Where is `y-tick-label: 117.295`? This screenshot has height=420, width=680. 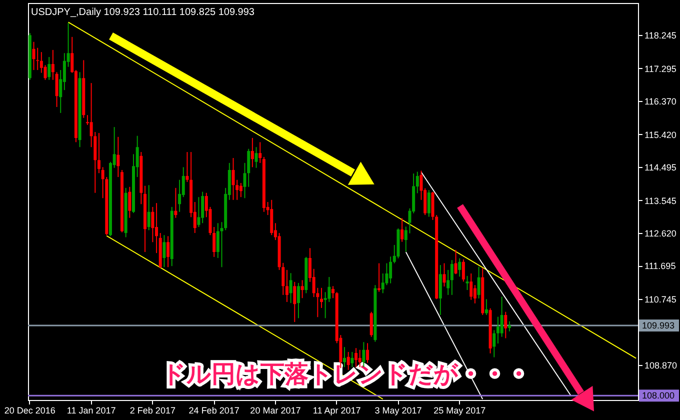 y-tick-label: 117.295 is located at coordinates (660, 69).